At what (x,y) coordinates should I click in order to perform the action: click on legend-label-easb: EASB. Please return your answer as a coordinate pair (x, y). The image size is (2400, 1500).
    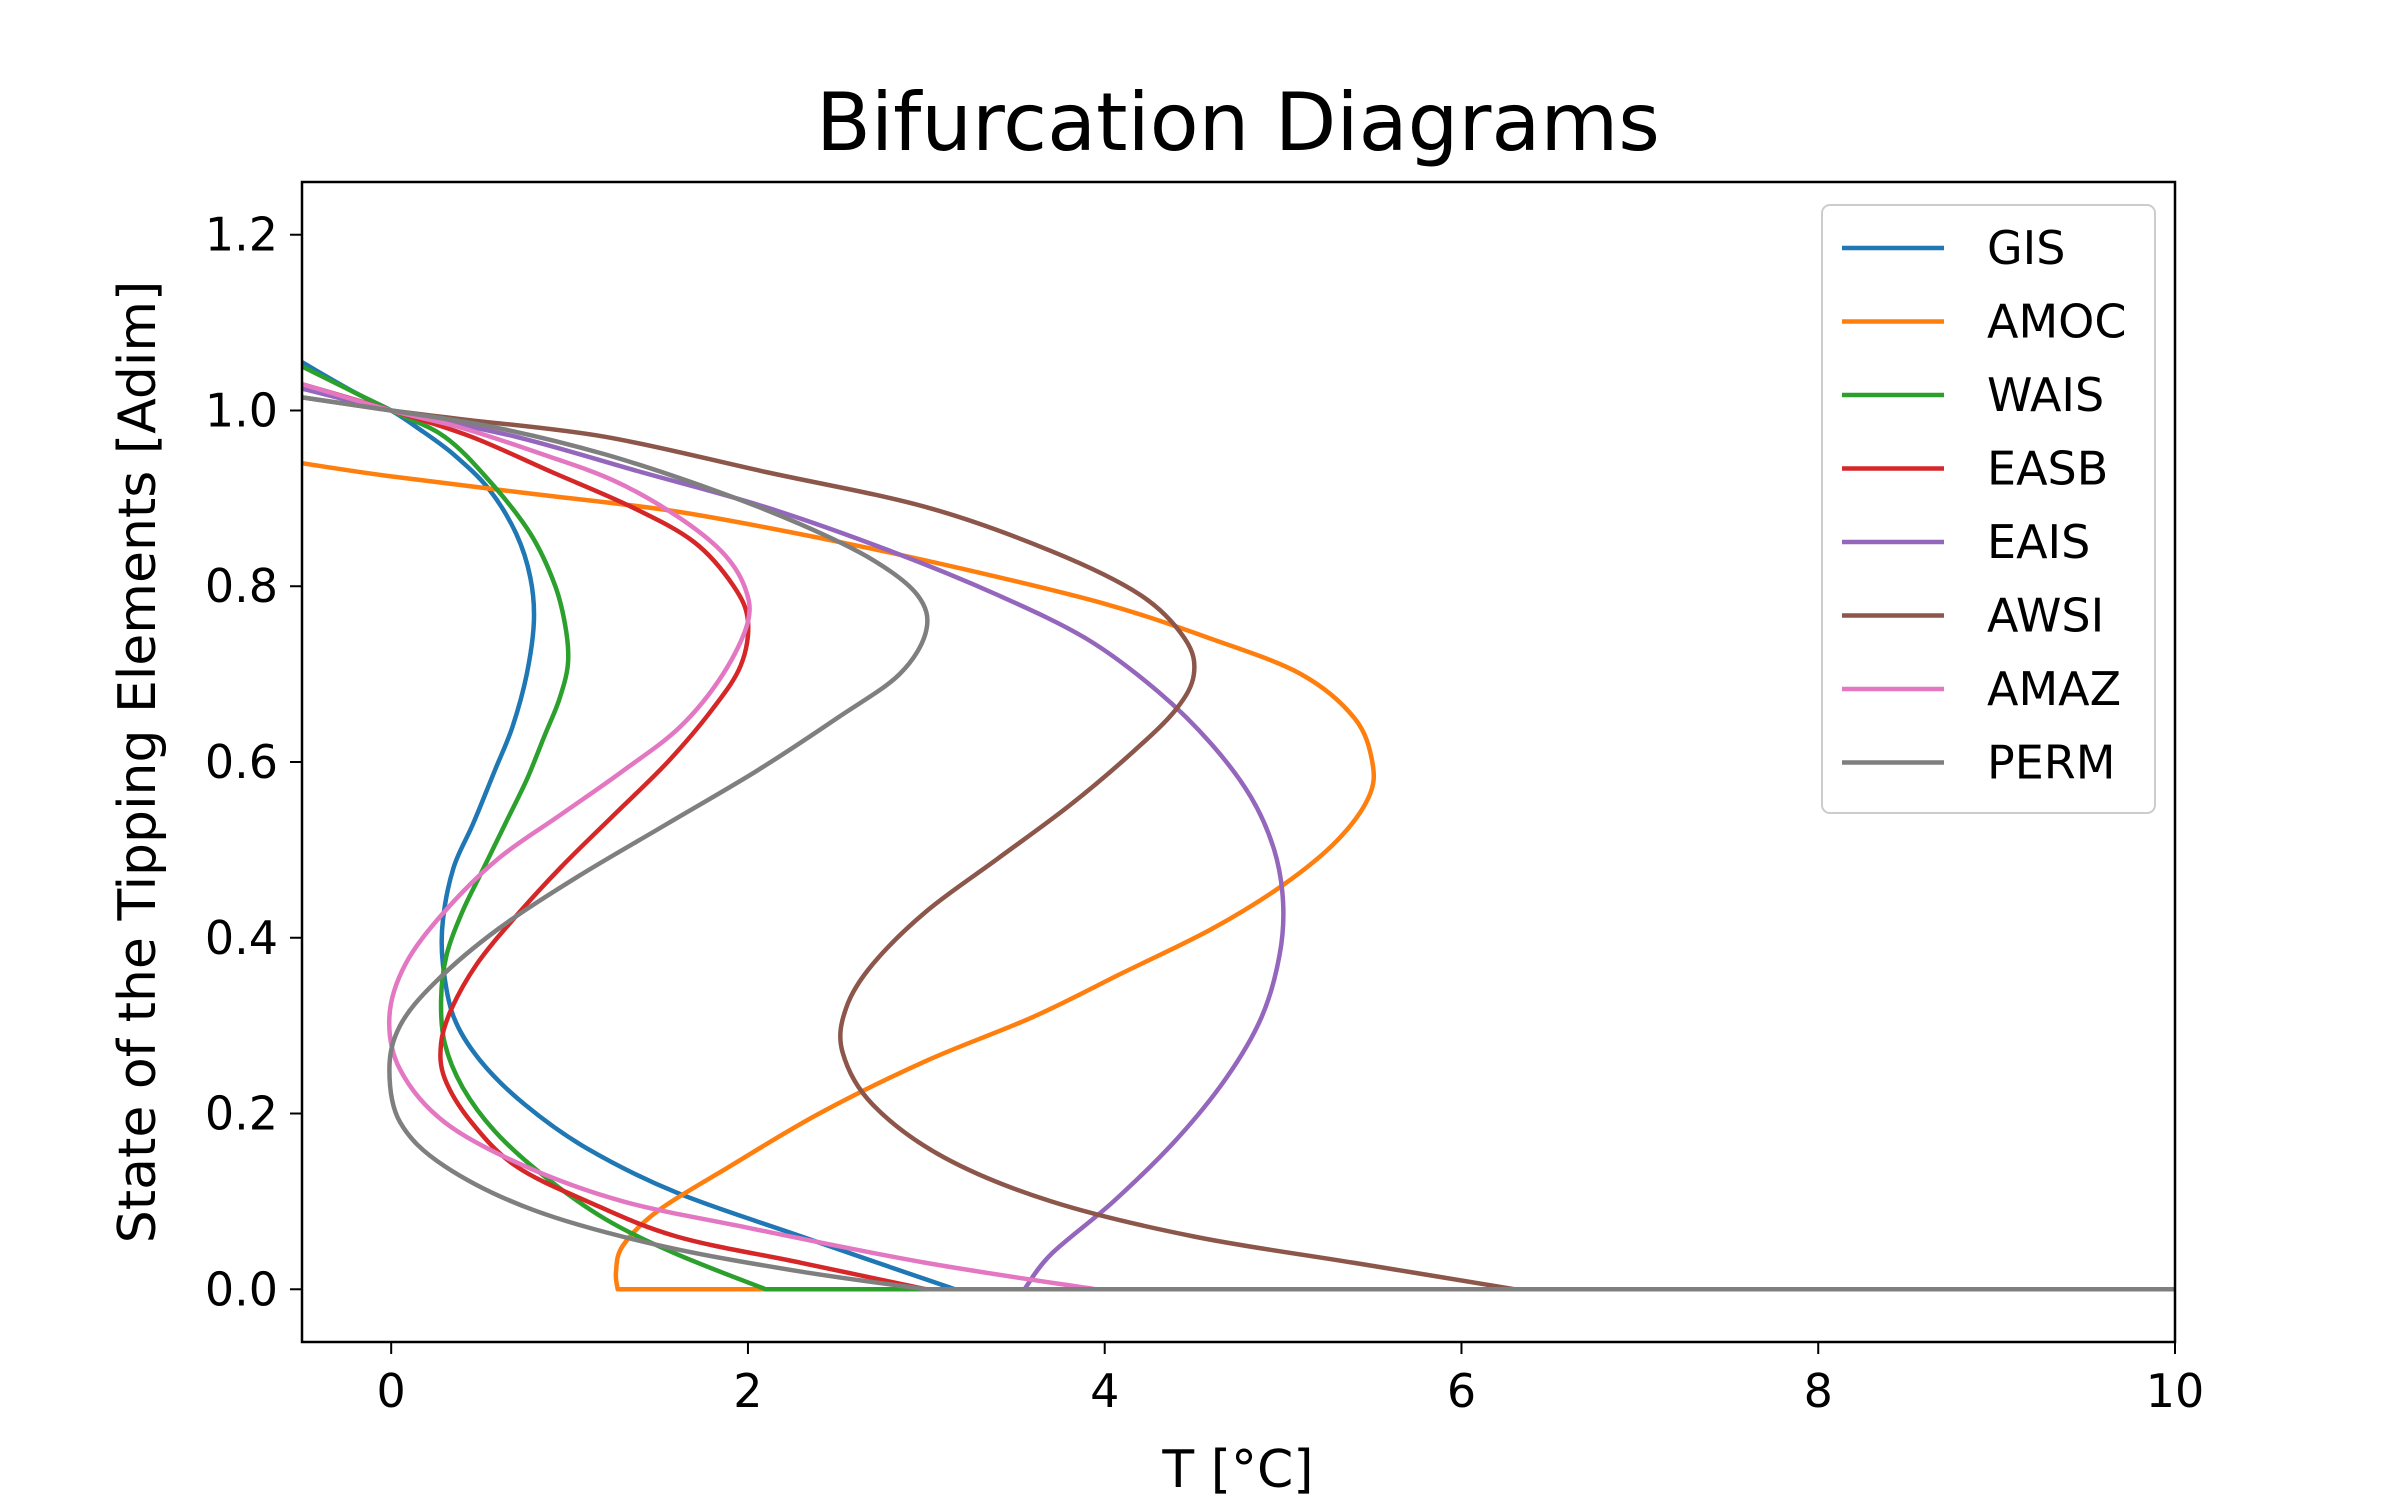
    Looking at the image, I should click on (2047, 469).